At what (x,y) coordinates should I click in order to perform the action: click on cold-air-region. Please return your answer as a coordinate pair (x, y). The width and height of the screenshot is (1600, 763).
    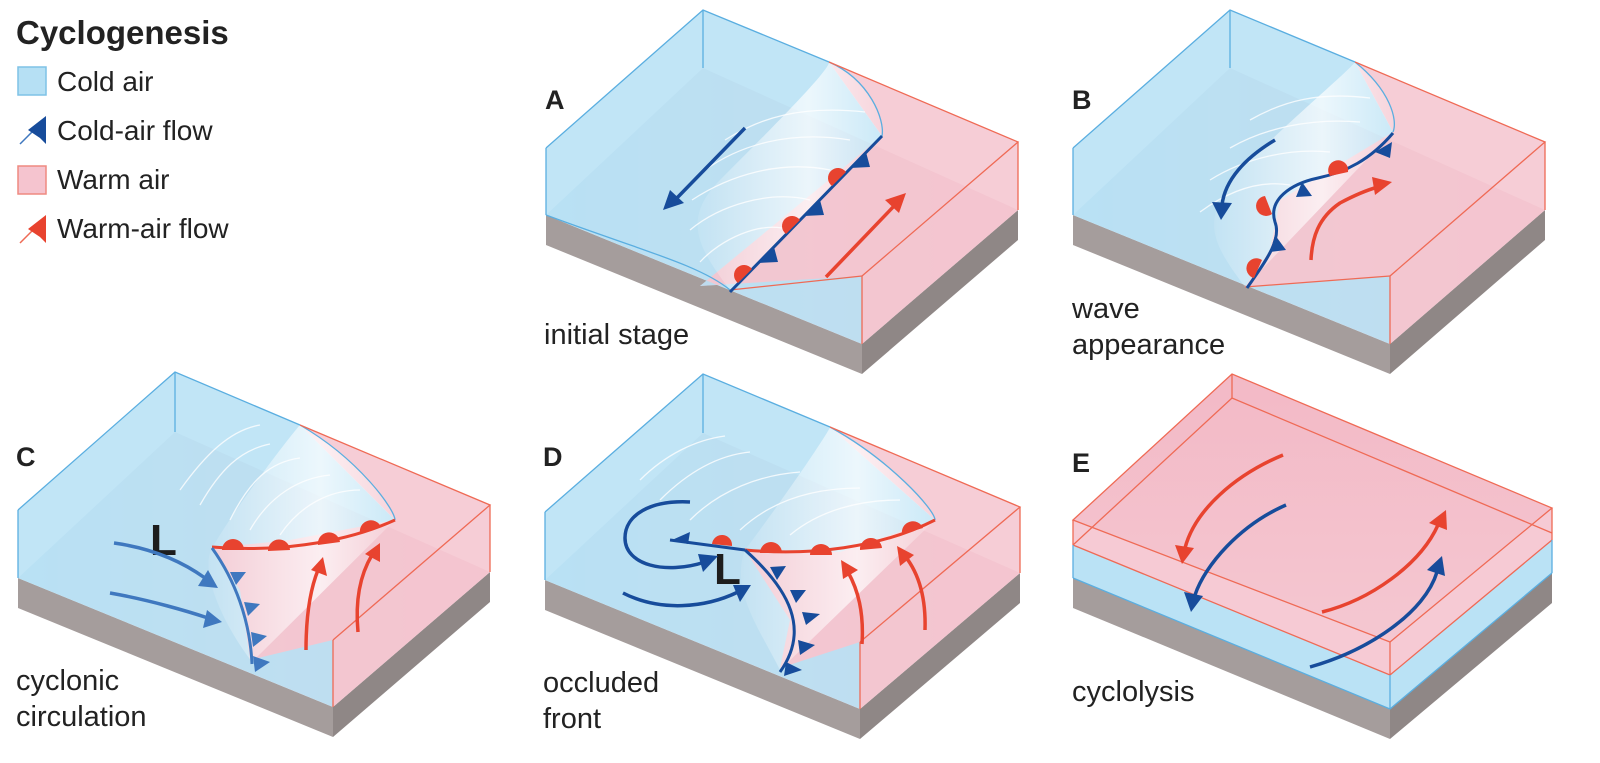
    Looking at the image, I should click on (714, 177).